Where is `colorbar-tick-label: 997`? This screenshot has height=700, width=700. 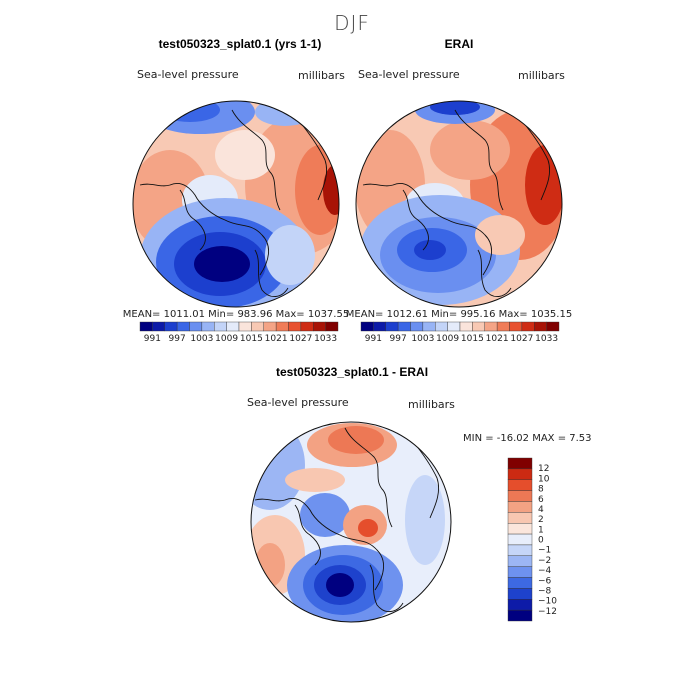 colorbar-tick-label: 997 is located at coordinates (177, 339).